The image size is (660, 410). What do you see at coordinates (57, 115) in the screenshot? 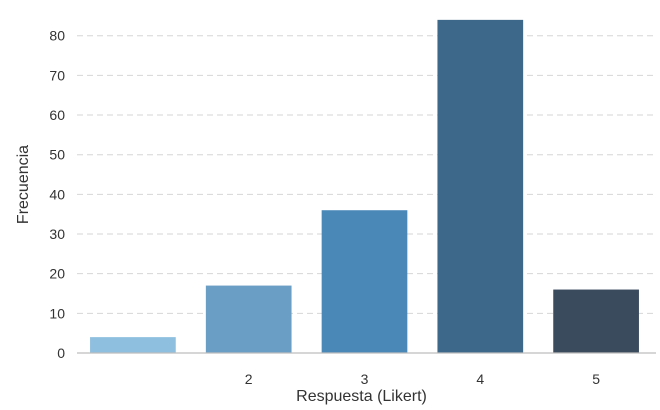
I see `y-tick-label: 60` at bounding box center [57, 115].